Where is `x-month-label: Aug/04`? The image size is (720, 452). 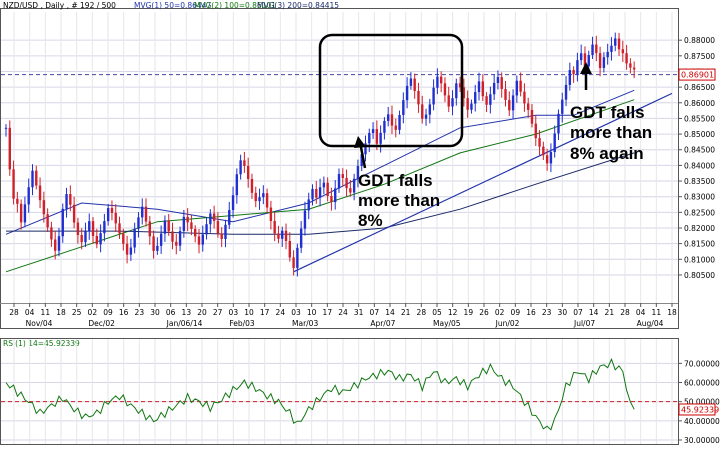 x-month-label: Aug/04 is located at coordinates (650, 323).